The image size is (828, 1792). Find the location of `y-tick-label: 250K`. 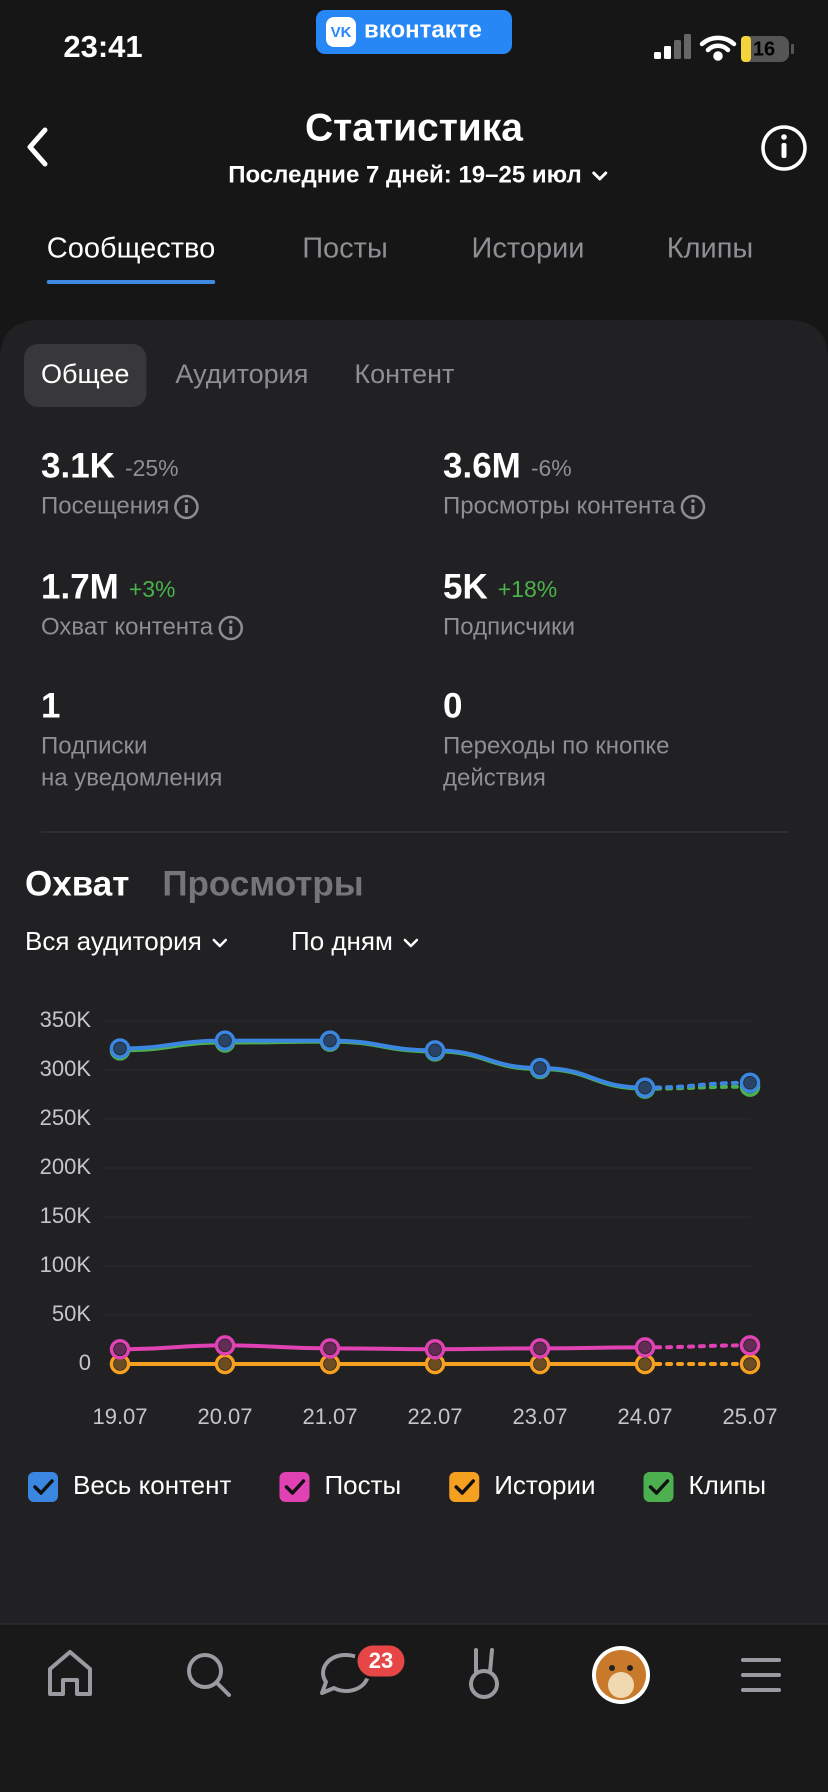

y-tick-label: 250K is located at coordinates (66, 1117).